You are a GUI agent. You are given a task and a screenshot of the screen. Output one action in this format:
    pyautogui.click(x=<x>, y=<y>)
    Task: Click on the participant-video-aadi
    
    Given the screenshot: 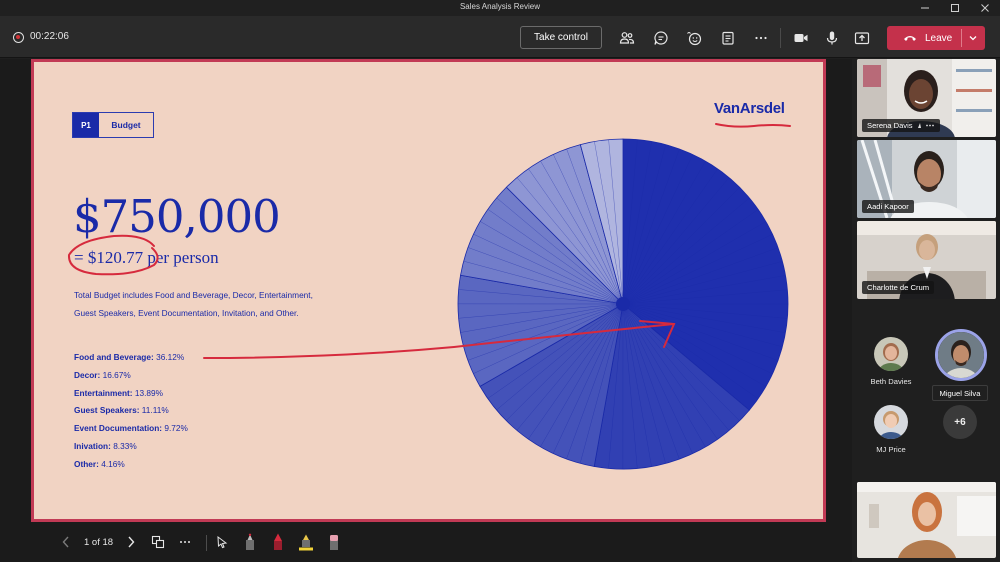 What is the action you would take?
    pyautogui.click(x=926, y=179)
    